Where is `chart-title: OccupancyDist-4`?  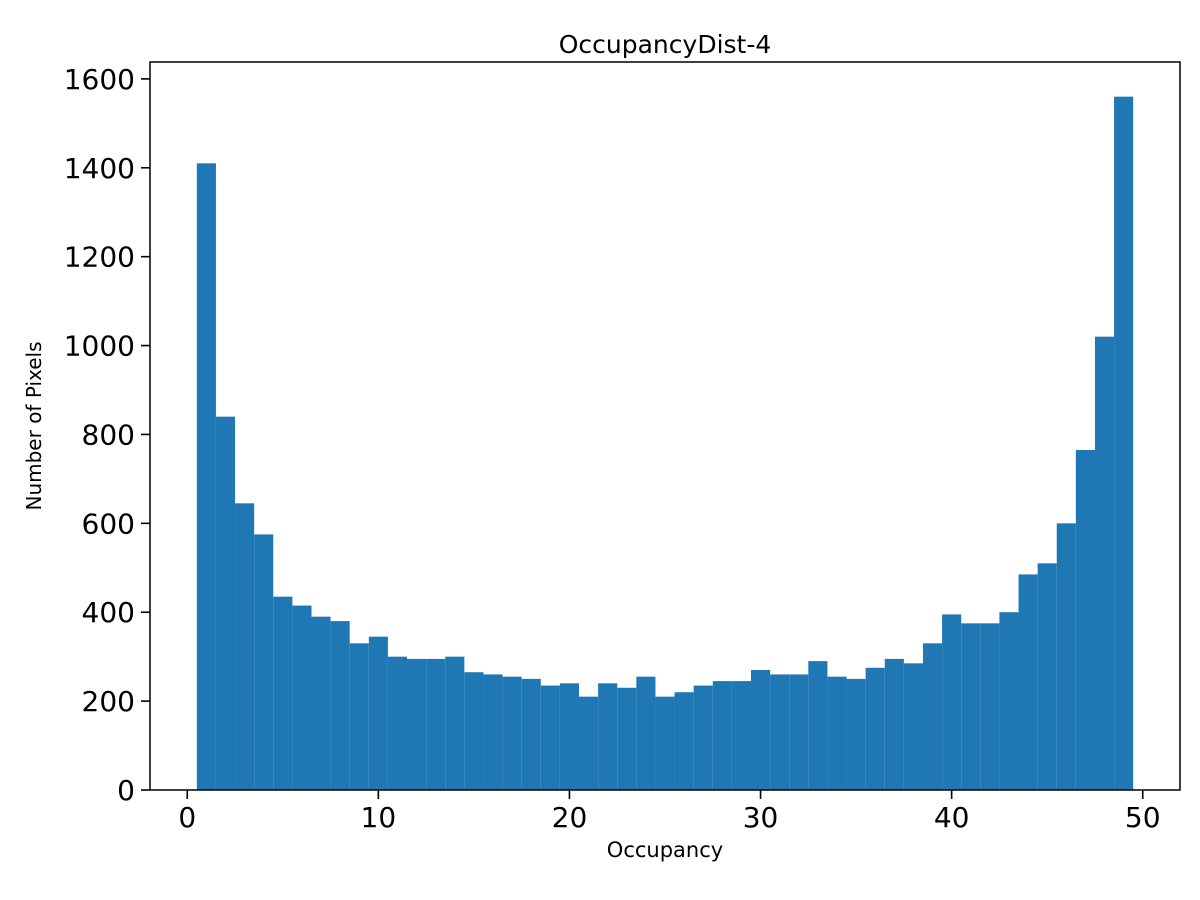
chart-title: OccupancyDist-4 is located at coordinates (665, 44).